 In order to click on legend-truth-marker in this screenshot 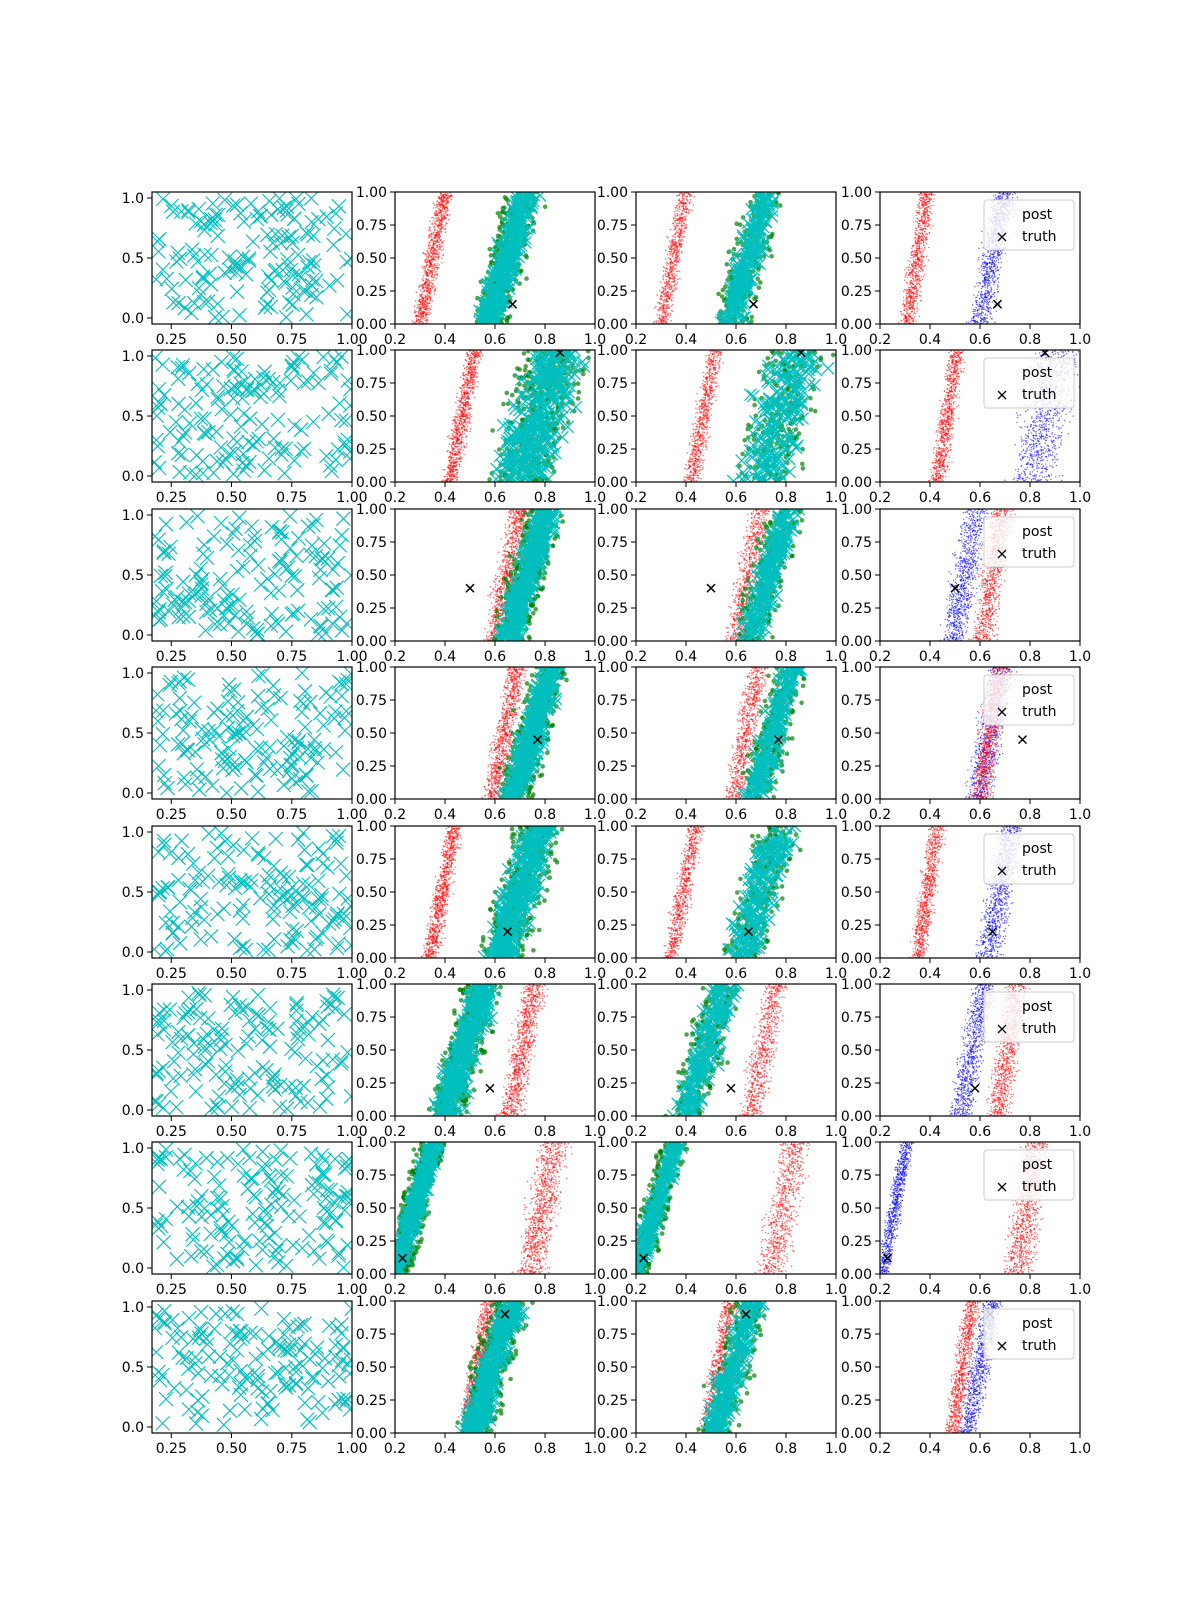, I will do `click(1002, 237)`.